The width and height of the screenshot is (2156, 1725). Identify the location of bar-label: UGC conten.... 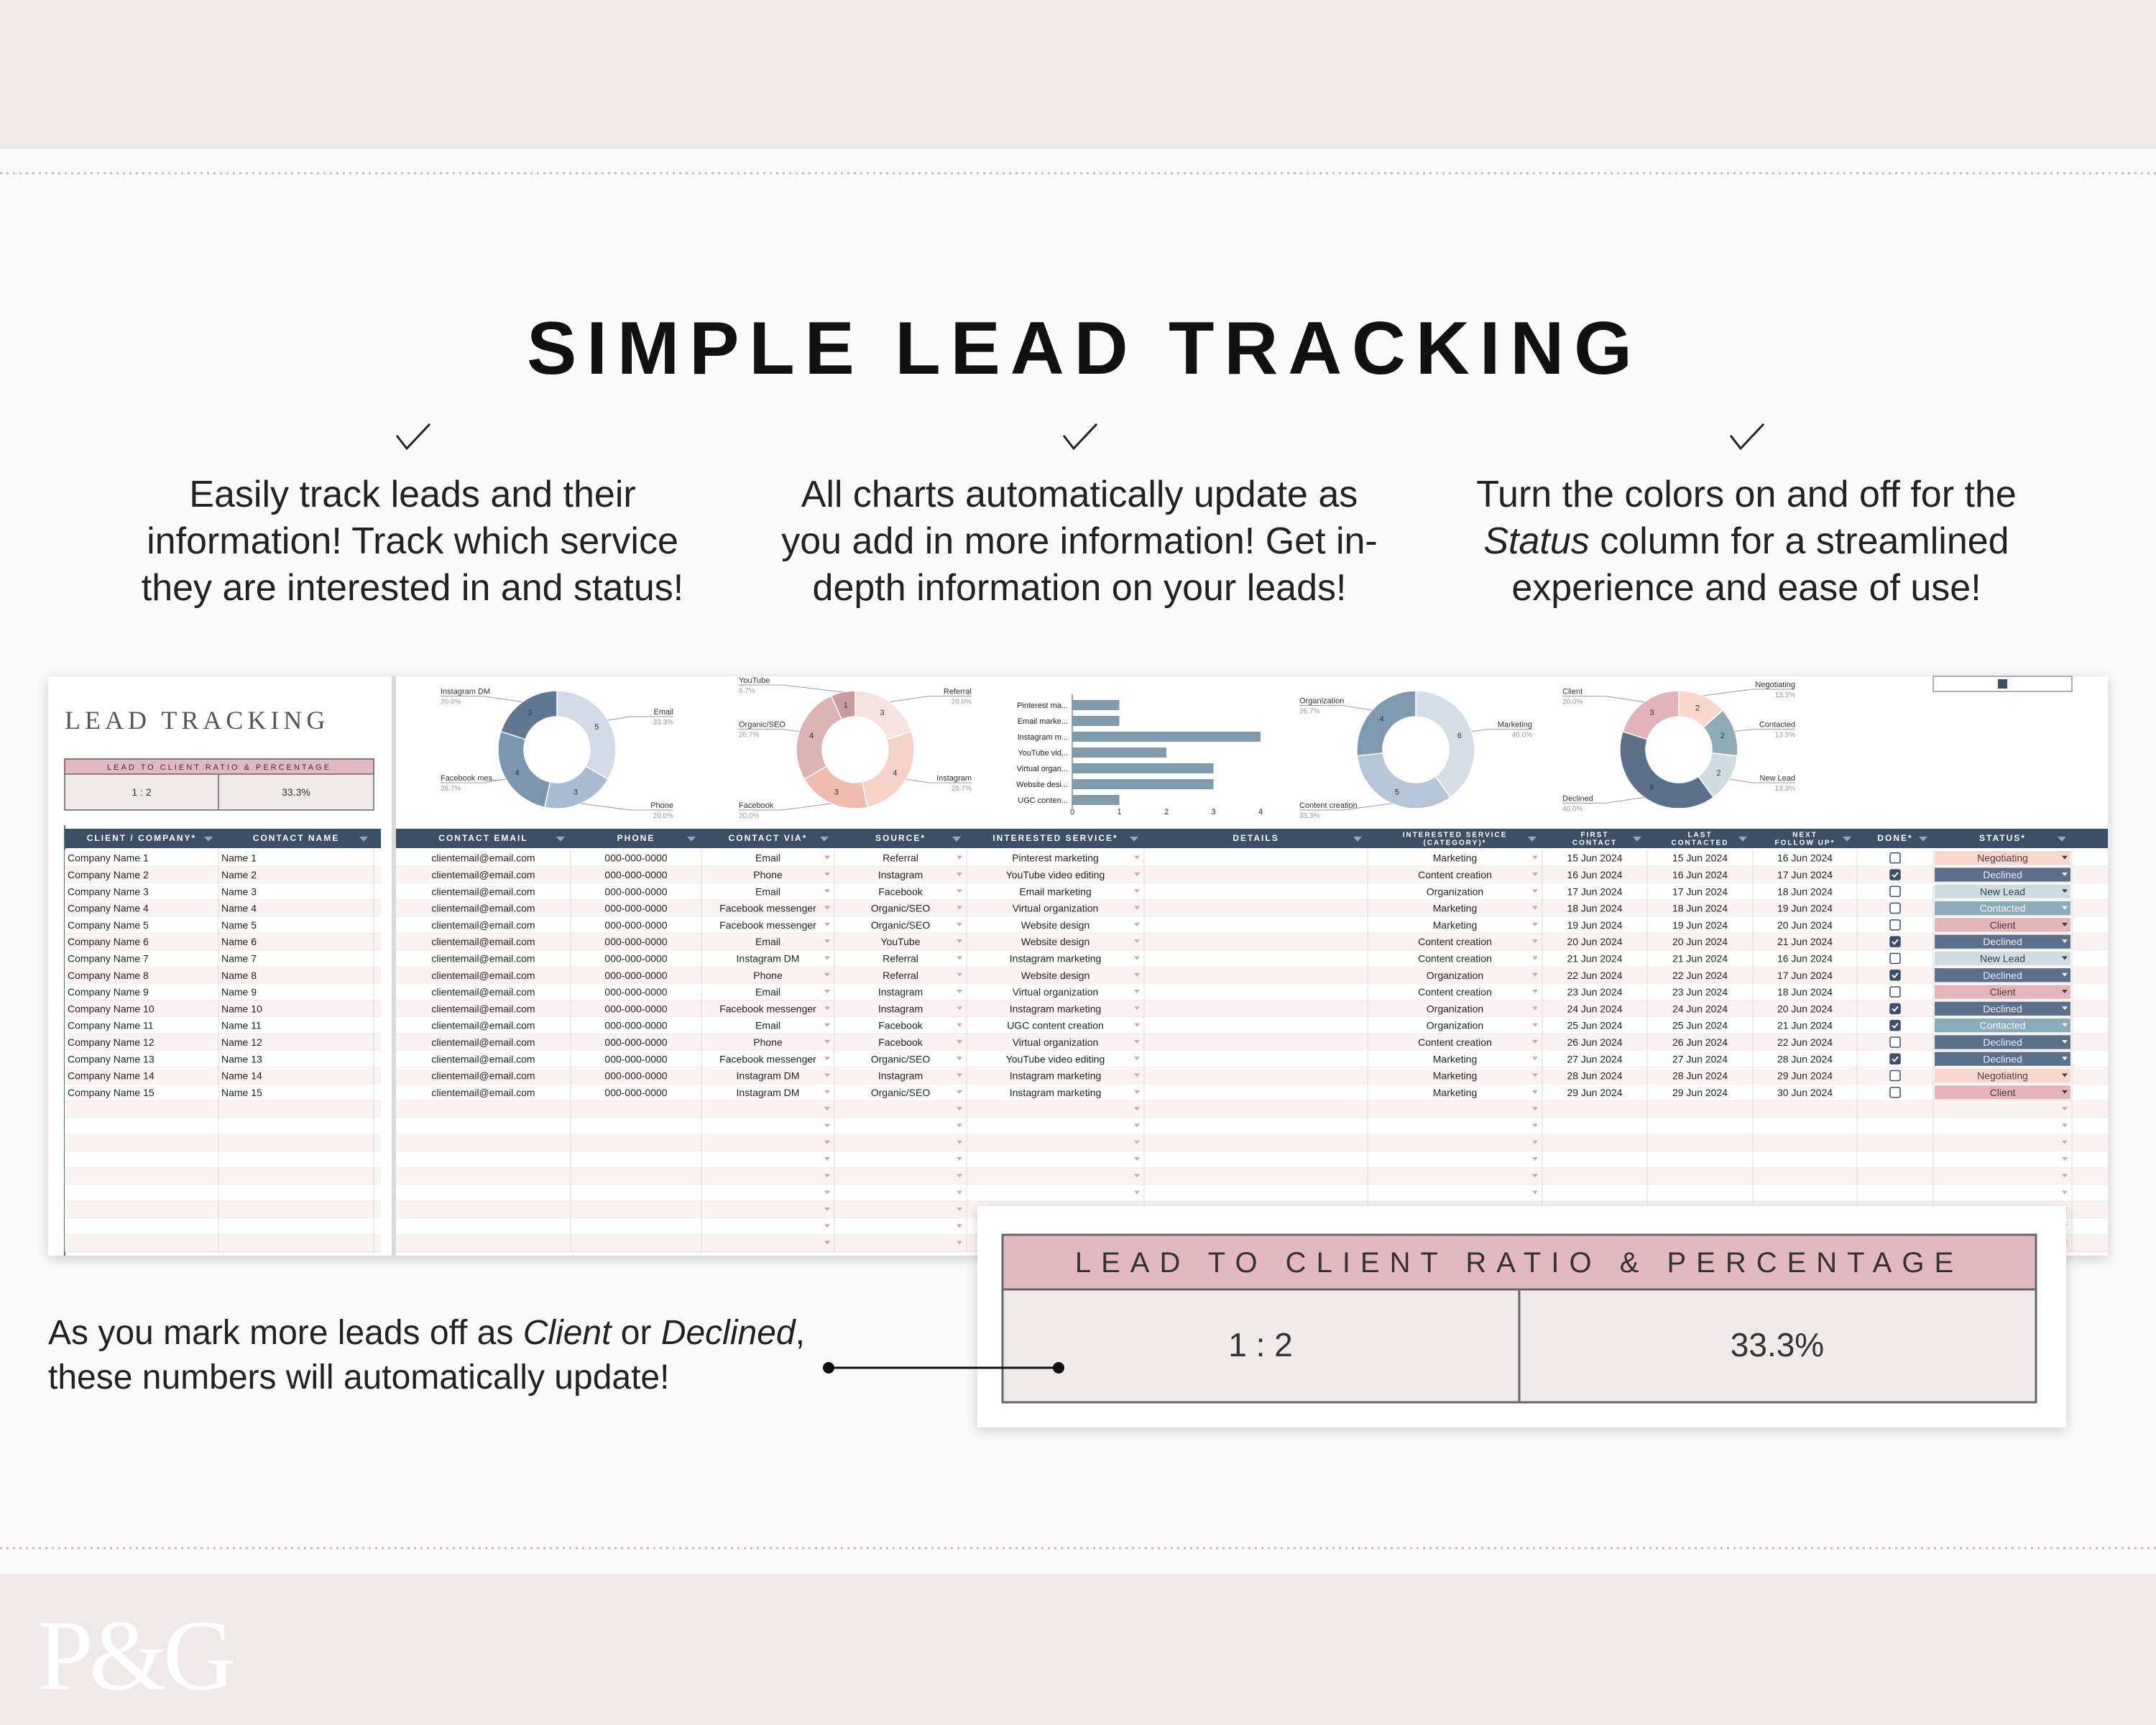
(1043, 800).